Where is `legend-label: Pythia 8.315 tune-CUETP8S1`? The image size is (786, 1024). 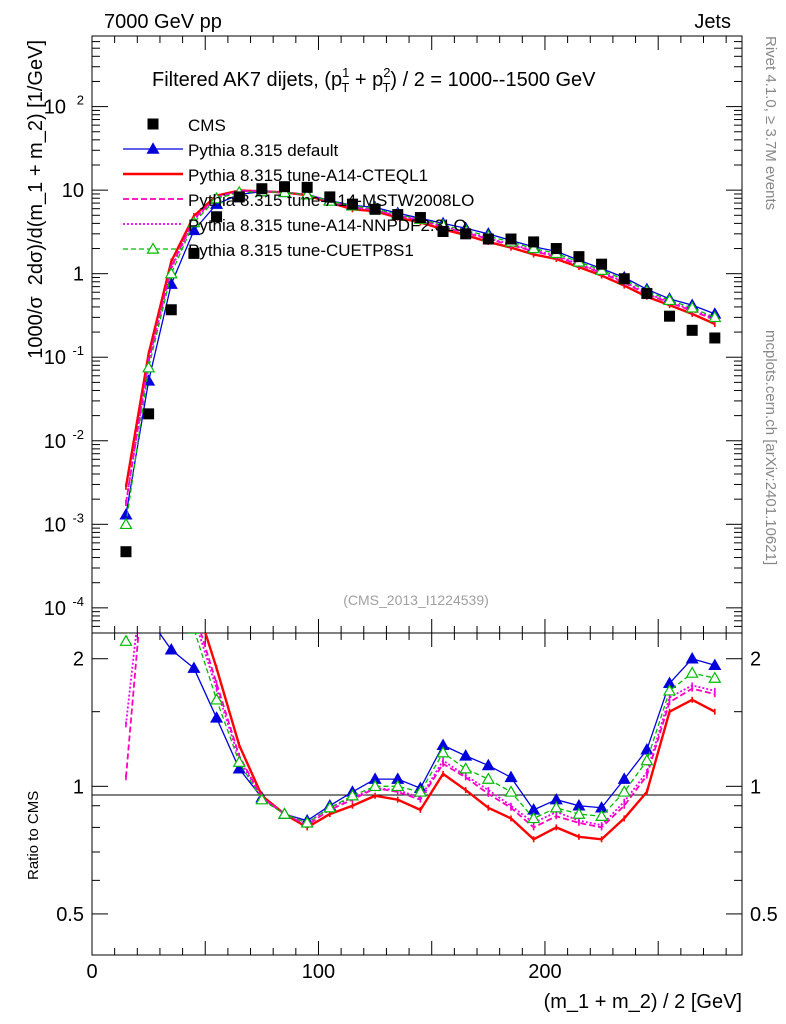 legend-label: Pythia 8.315 tune-CUETP8S1 is located at coordinates (301, 250).